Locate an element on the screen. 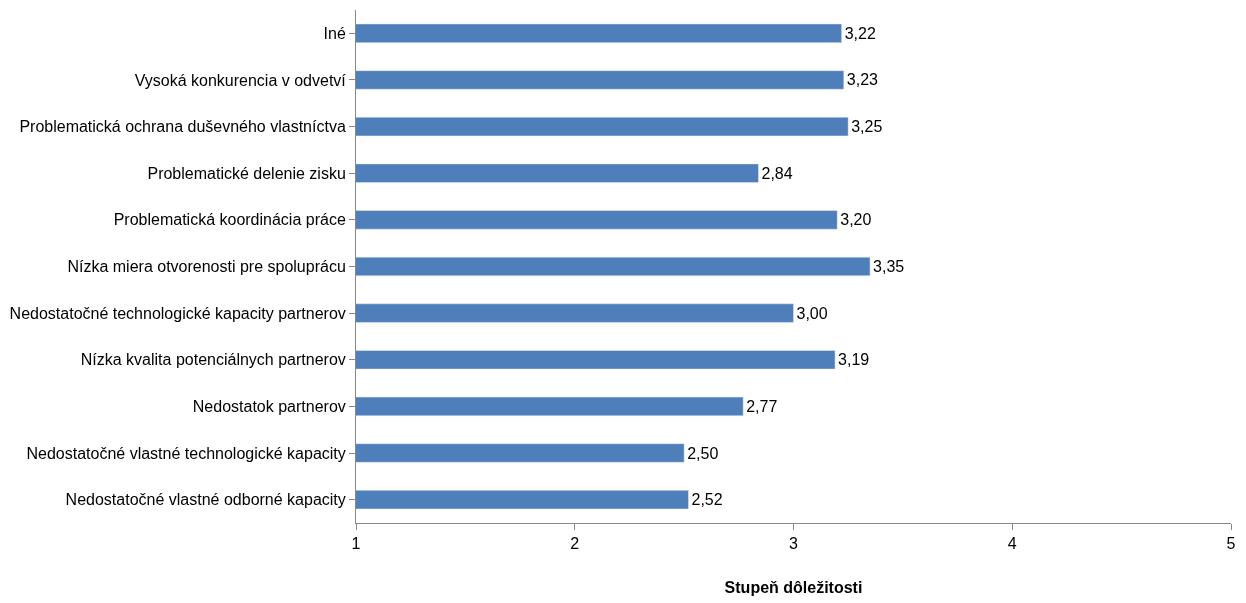 This screenshot has width=1246, height=603. data-label: 2,52 is located at coordinates (707, 500).